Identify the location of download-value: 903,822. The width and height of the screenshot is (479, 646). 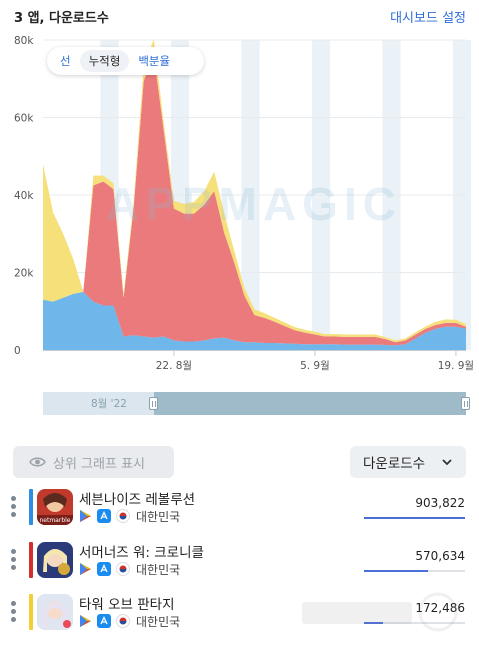
(440, 503).